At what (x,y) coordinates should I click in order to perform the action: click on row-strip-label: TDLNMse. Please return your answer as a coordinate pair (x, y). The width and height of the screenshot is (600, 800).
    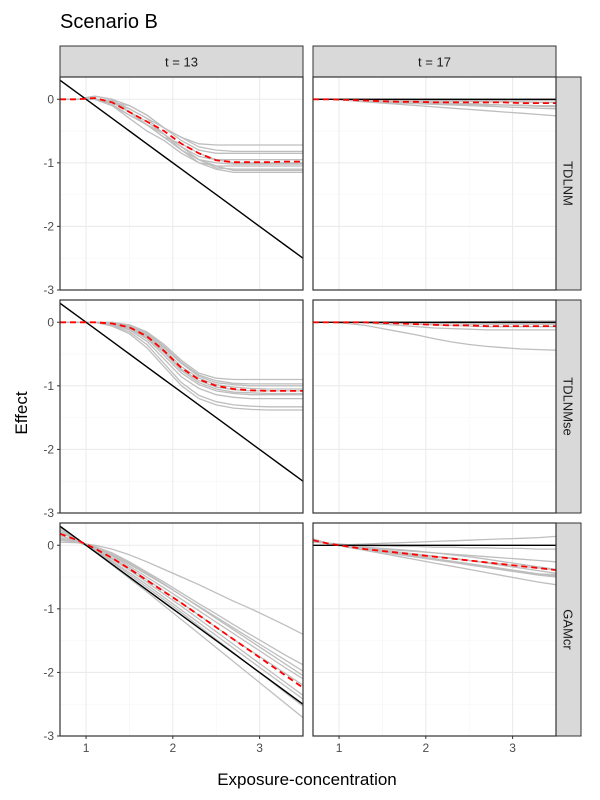
    Looking at the image, I should click on (568, 406).